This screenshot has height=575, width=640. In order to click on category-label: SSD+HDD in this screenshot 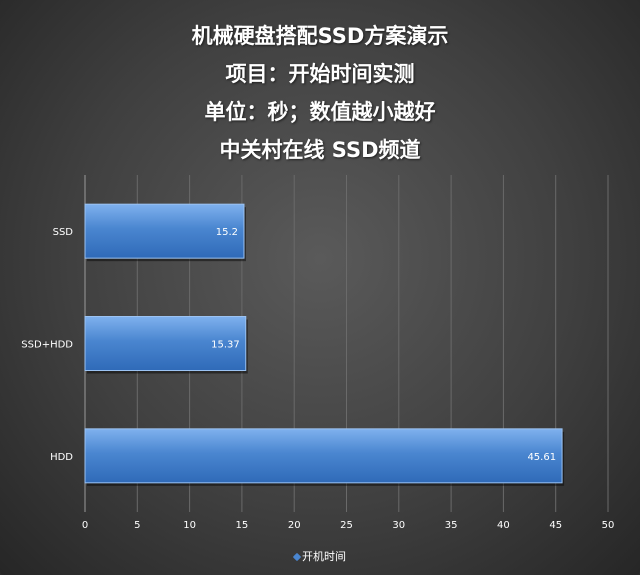, I will do `click(47, 345)`.